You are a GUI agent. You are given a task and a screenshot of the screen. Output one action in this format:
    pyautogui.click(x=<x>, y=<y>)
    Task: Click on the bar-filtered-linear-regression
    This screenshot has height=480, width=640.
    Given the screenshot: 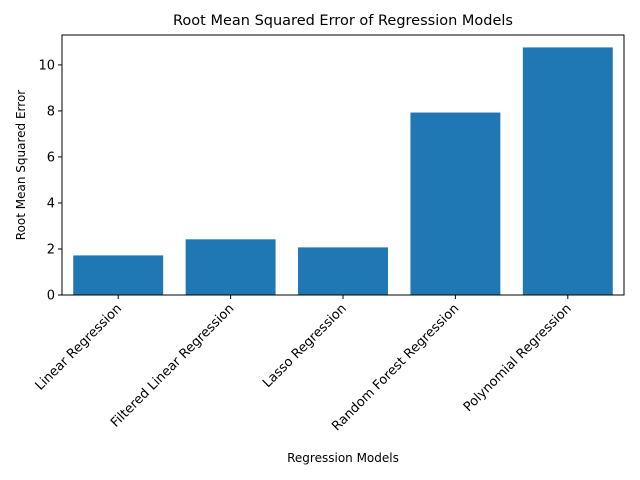 What is the action you would take?
    pyautogui.click(x=230, y=267)
    